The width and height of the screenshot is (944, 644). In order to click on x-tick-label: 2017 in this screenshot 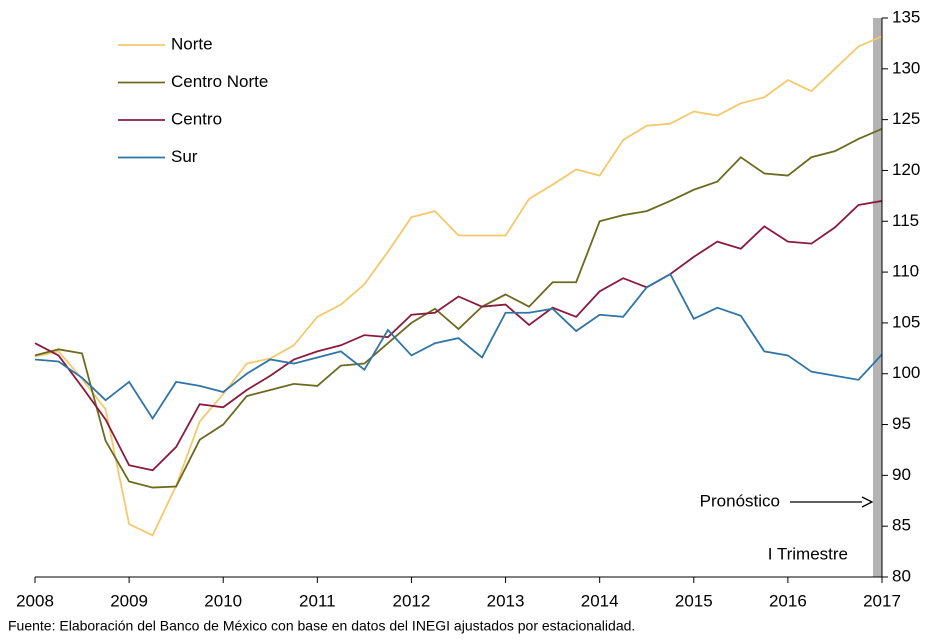, I will do `click(882, 600)`.